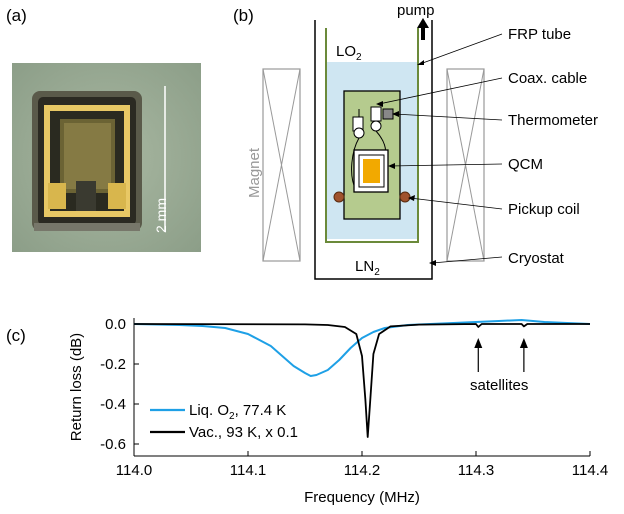  I want to click on legend-label-liq-o2: Liq. O2, 77.4 K, so click(237, 412).